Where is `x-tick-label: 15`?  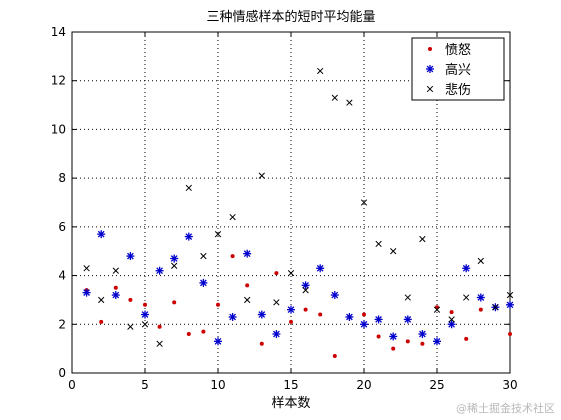
x-tick-label: 15 is located at coordinates (290, 385).